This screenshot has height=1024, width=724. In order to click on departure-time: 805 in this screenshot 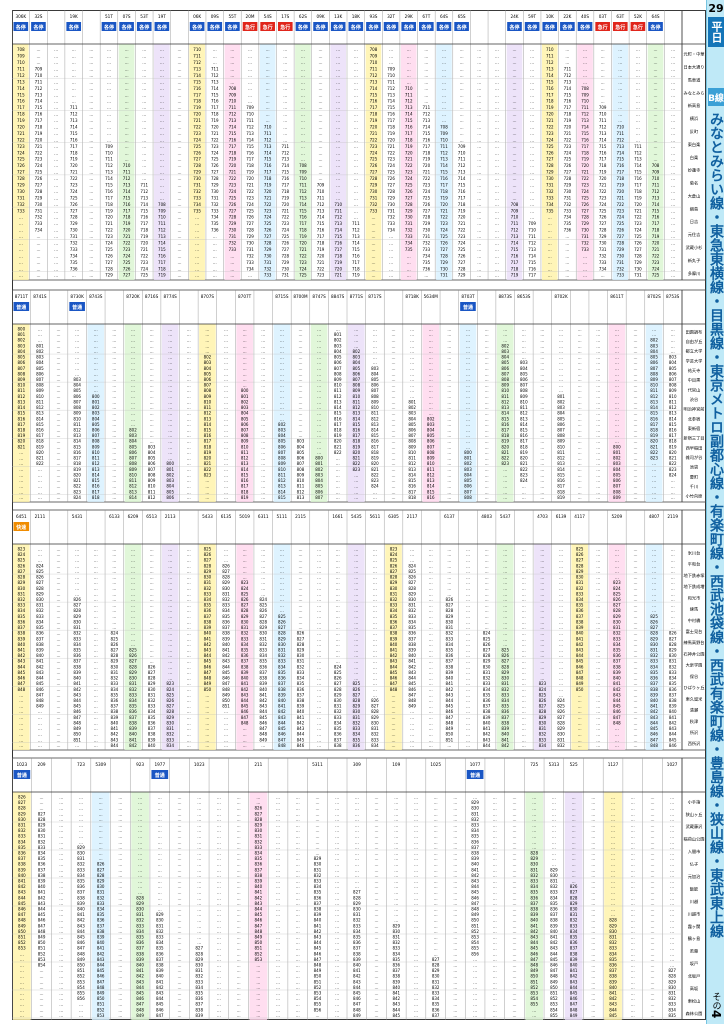, I will do `click(412, 424)`.